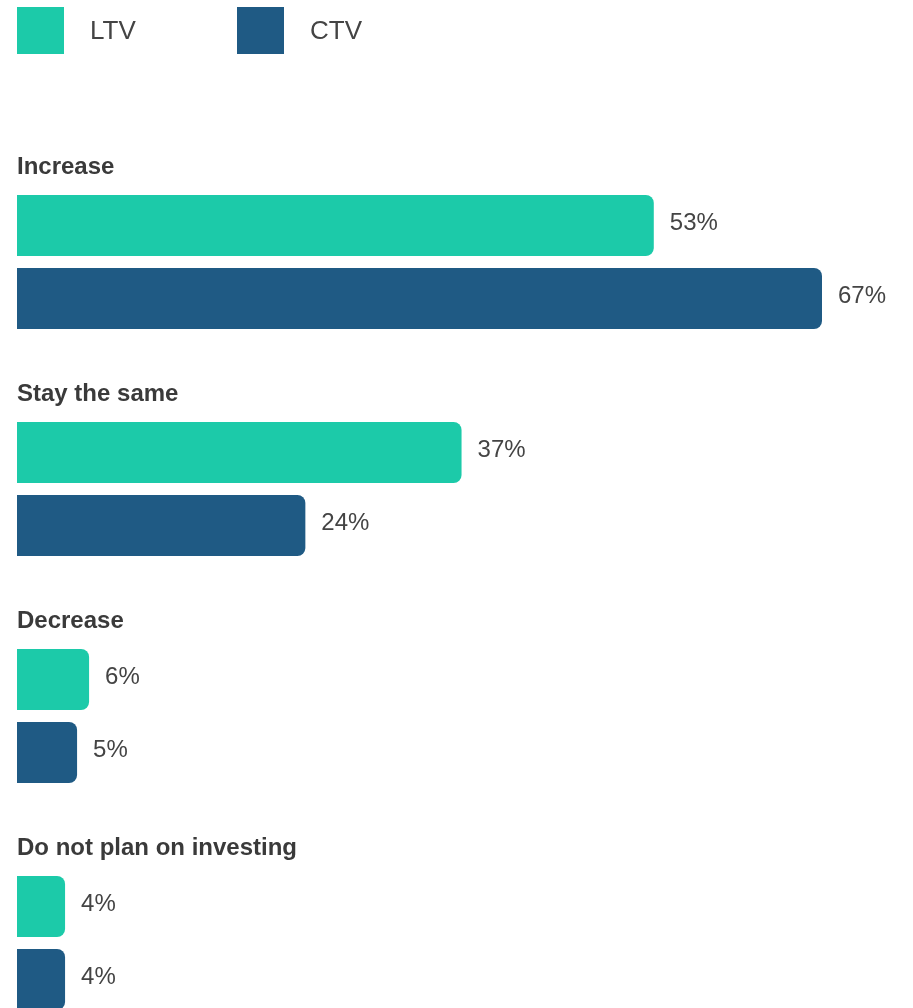 This screenshot has height=1008, width=913. Describe the element at coordinates (862, 294) in the screenshot. I see `data-label: 67%` at that location.